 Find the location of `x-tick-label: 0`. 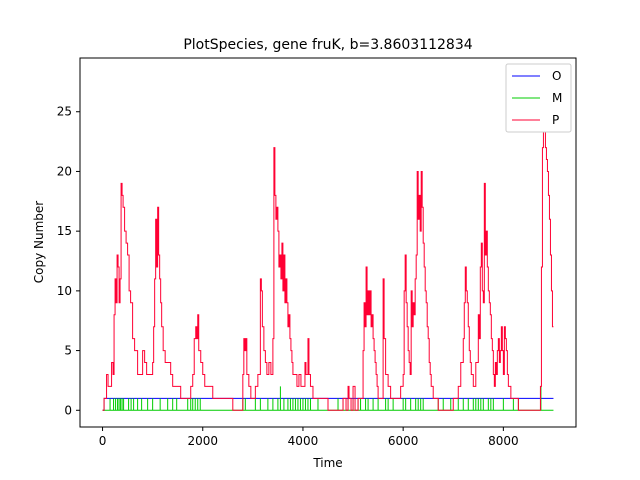

x-tick-label: 0 is located at coordinates (103, 441).